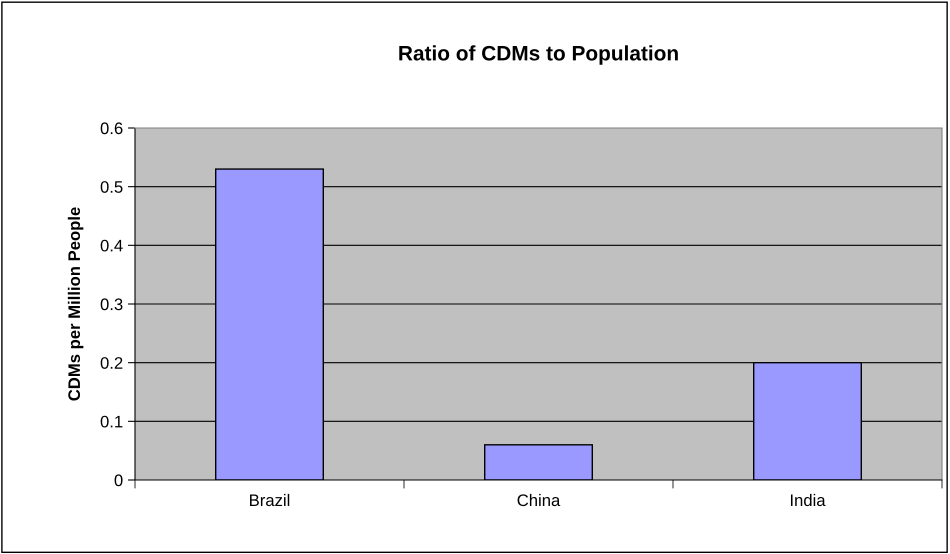 This screenshot has height=554, width=950. What do you see at coordinates (539, 500) in the screenshot?
I see `x-tick-label: China` at bounding box center [539, 500].